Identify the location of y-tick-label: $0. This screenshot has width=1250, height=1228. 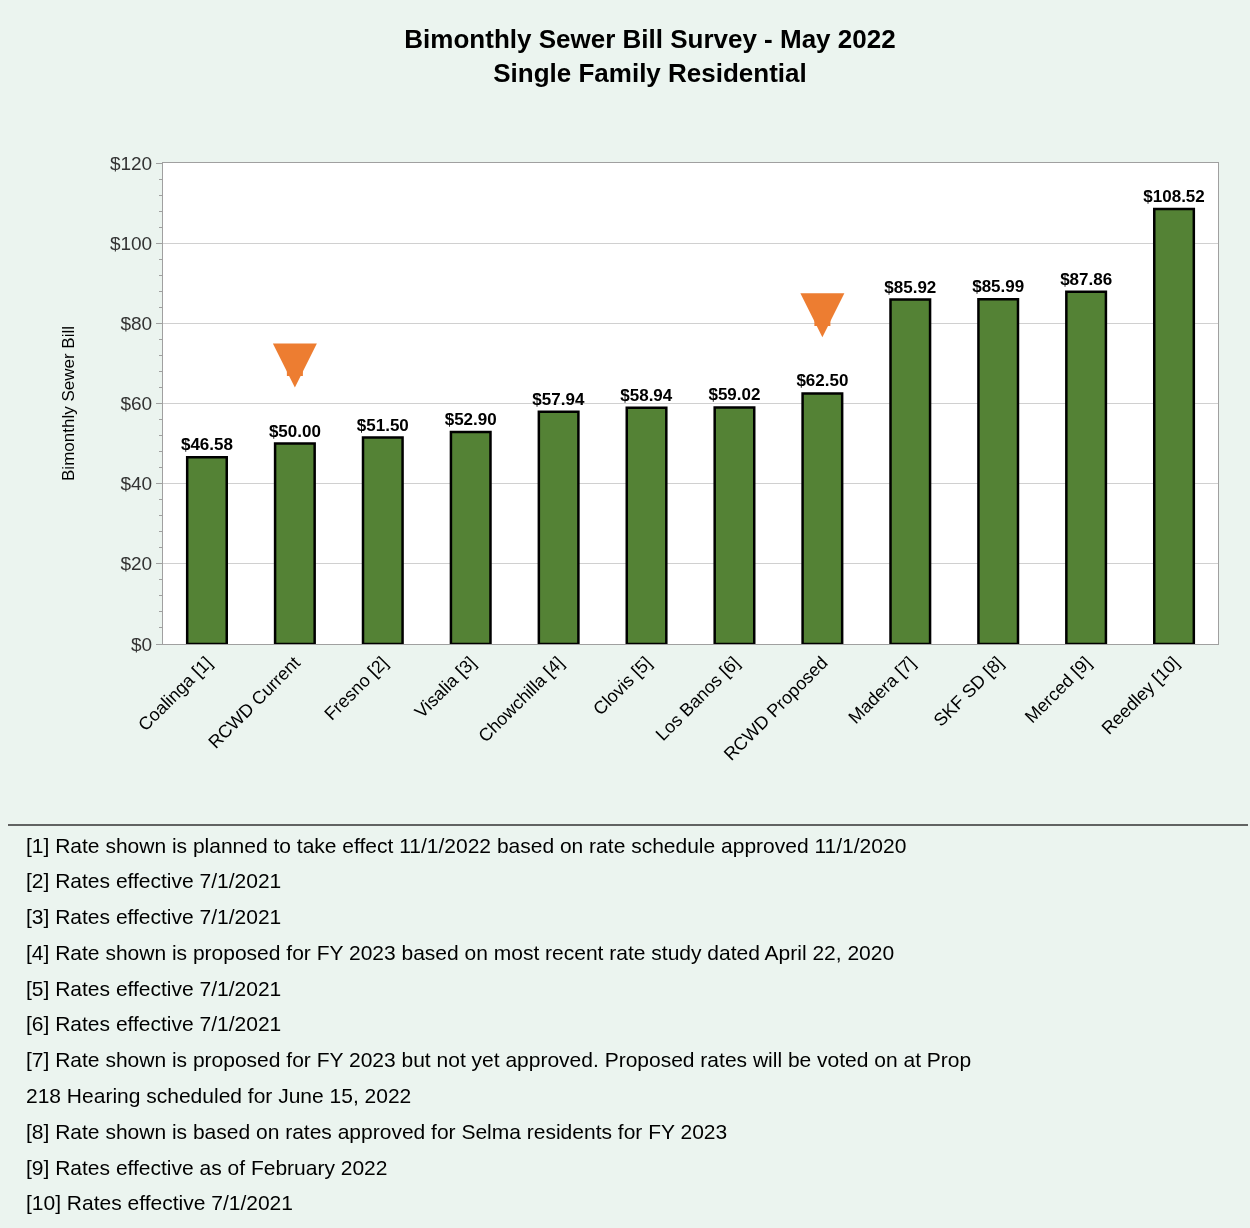
(142, 644).